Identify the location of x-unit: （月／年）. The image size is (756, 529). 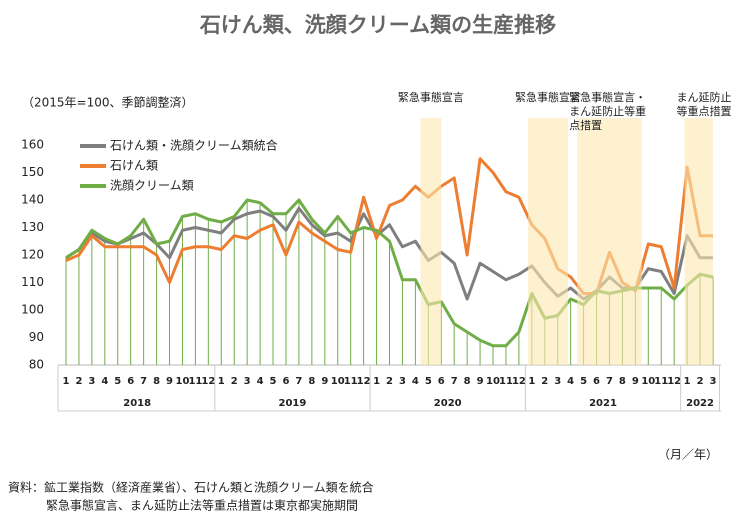
(688, 455).